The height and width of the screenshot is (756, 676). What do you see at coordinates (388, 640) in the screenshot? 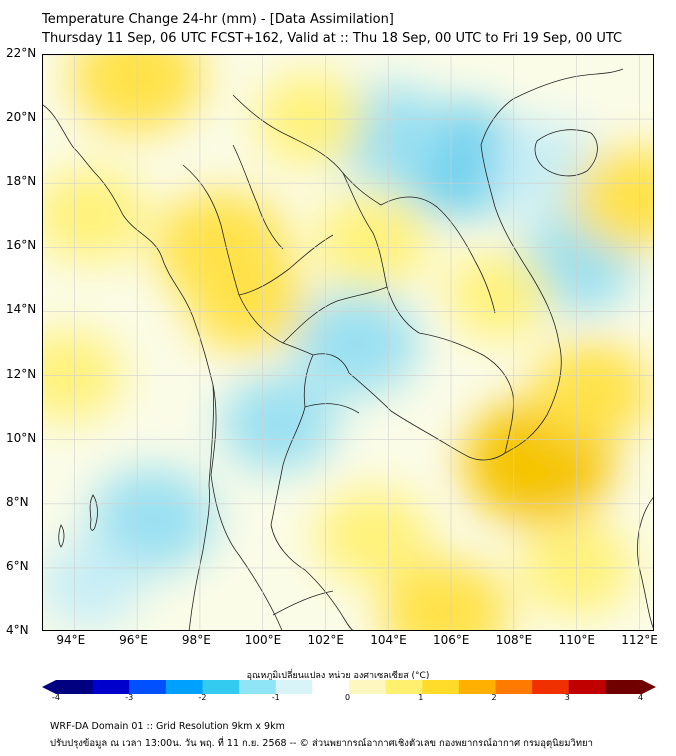
I see `longitude-tick-label: 104°E` at bounding box center [388, 640].